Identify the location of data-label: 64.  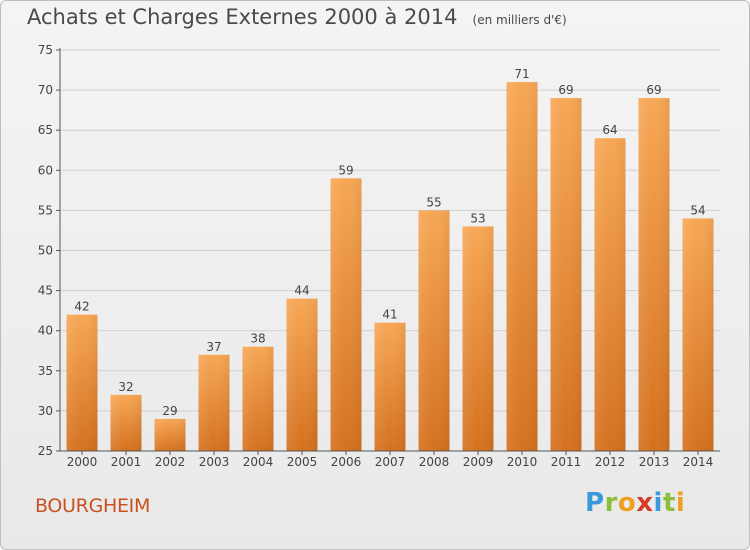
(609, 130).